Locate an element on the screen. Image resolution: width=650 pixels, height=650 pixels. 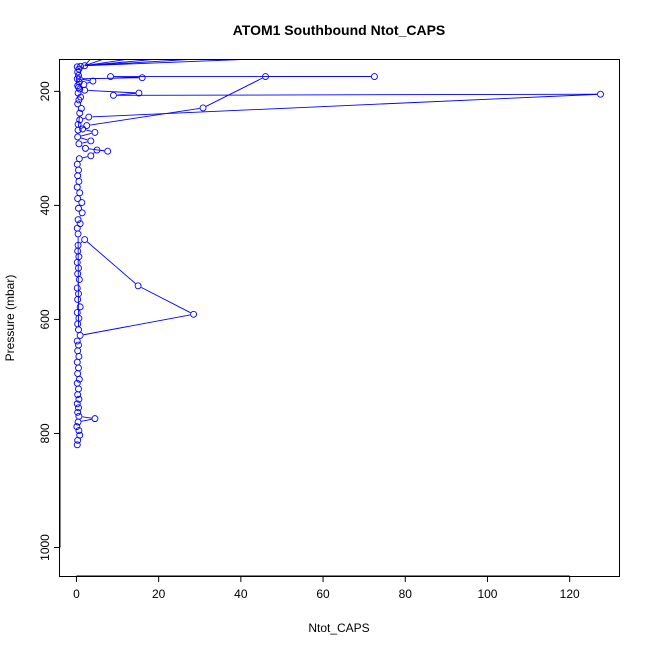
chart-title: ATOM1 Southbound Ntot_CAPS is located at coordinates (339, 30).